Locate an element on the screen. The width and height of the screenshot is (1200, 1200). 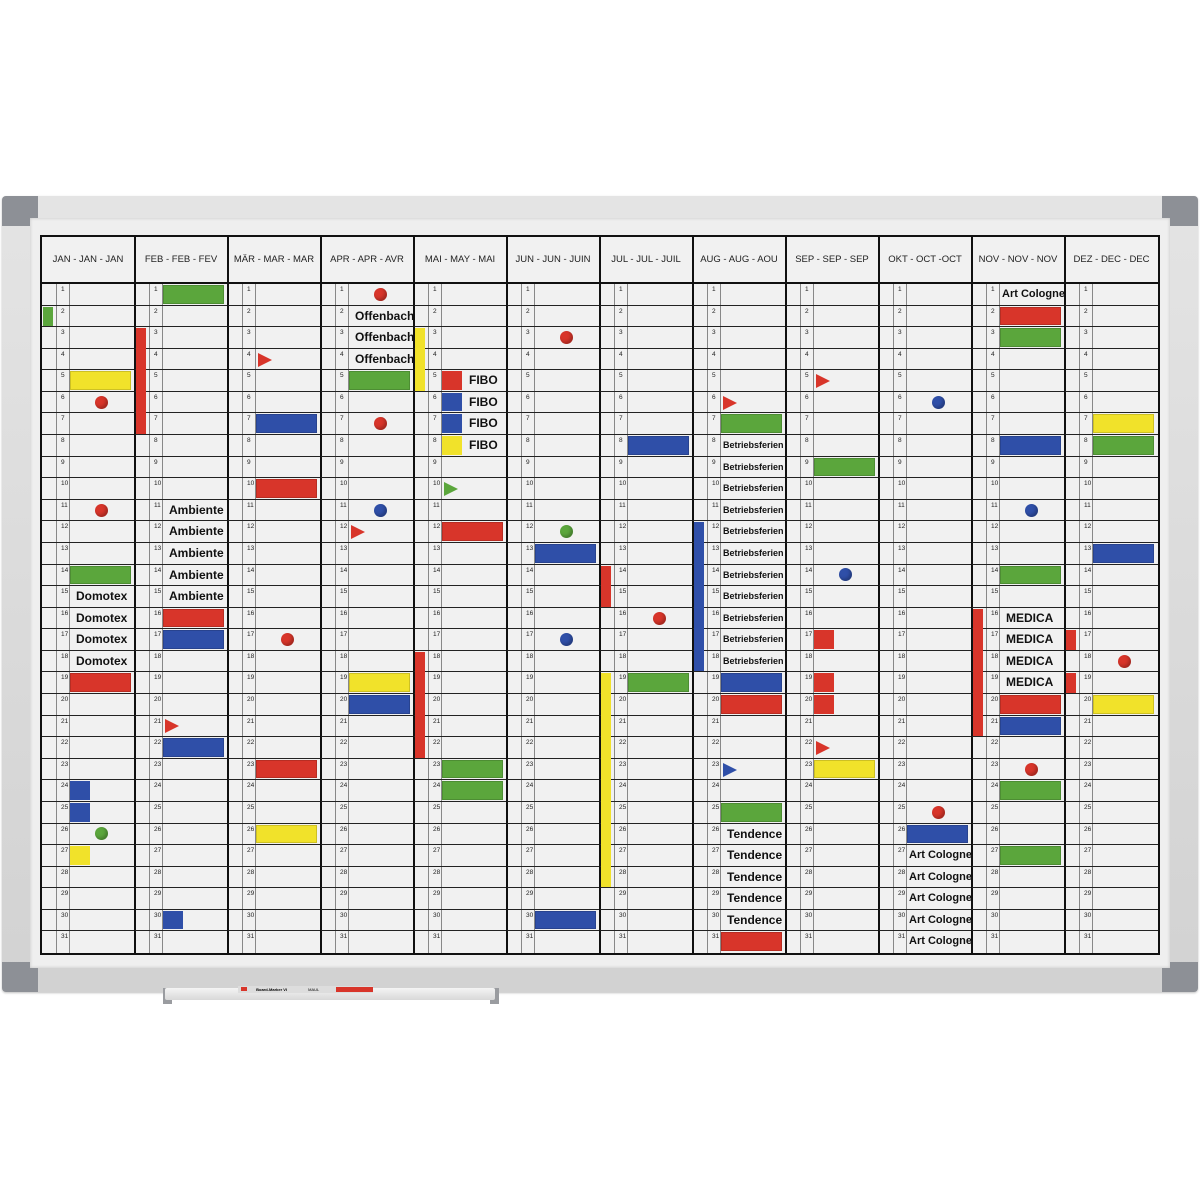
day-row: 2 is located at coordinates (1018, 316).